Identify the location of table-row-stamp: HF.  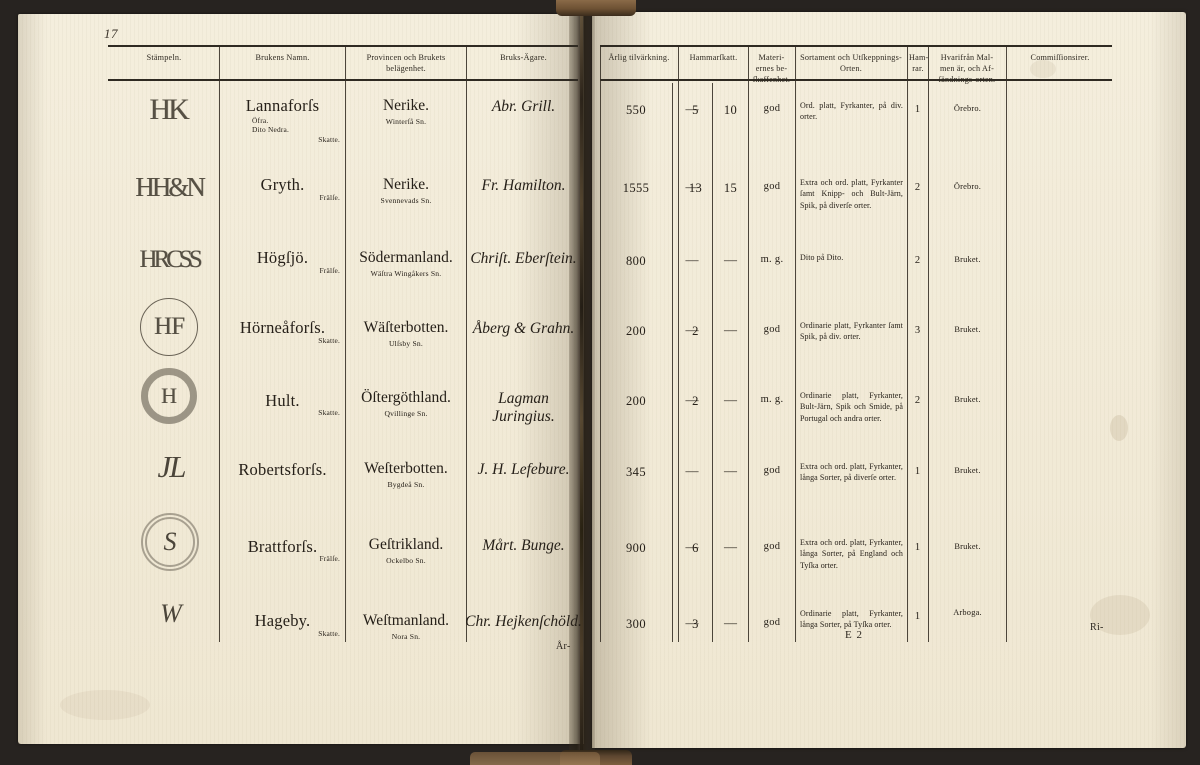
(169, 327).